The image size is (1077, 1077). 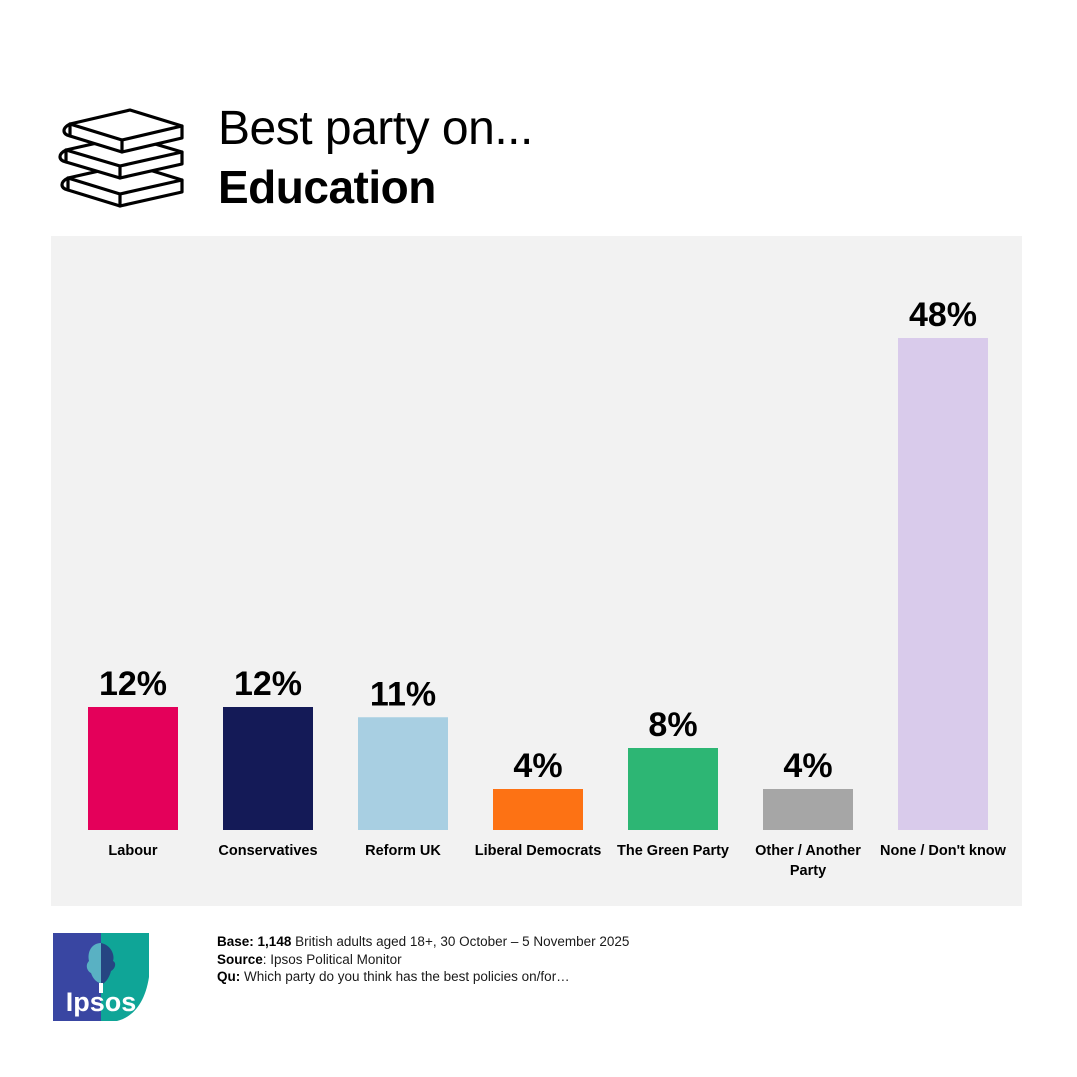 I want to click on value-label-5: 4%, so click(x=807, y=766).